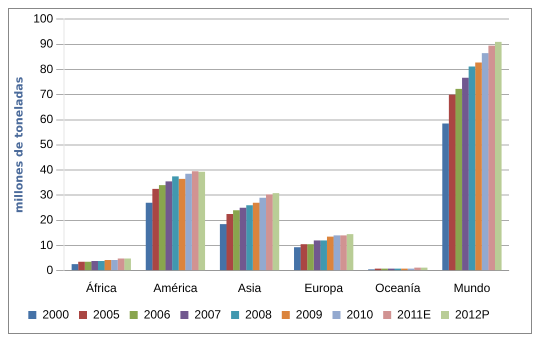 The image size is (540, 342). What do you see at coordinates (106, 314) in the screenshot?
I see `legend-label: 2005` at bounding box center [106, 314].